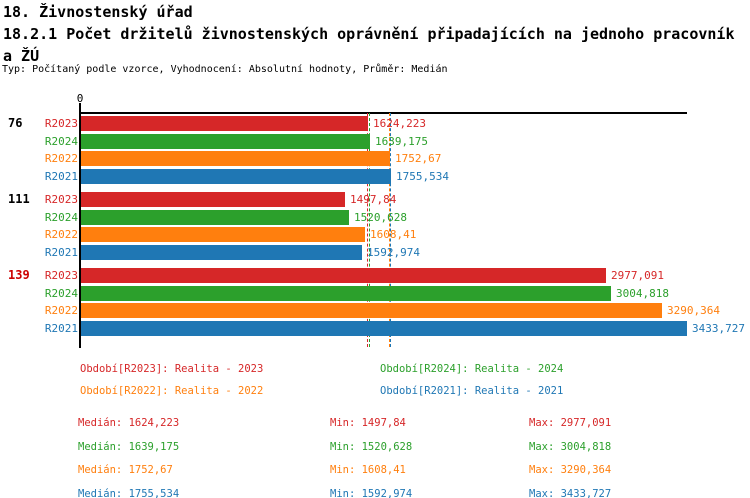 The height and width of the screenshot is (498, 750). Describe the element at coordinates (129, 447) in the screenshot. I see `stat-median-R2024: Medián: 1639,175` at that location.